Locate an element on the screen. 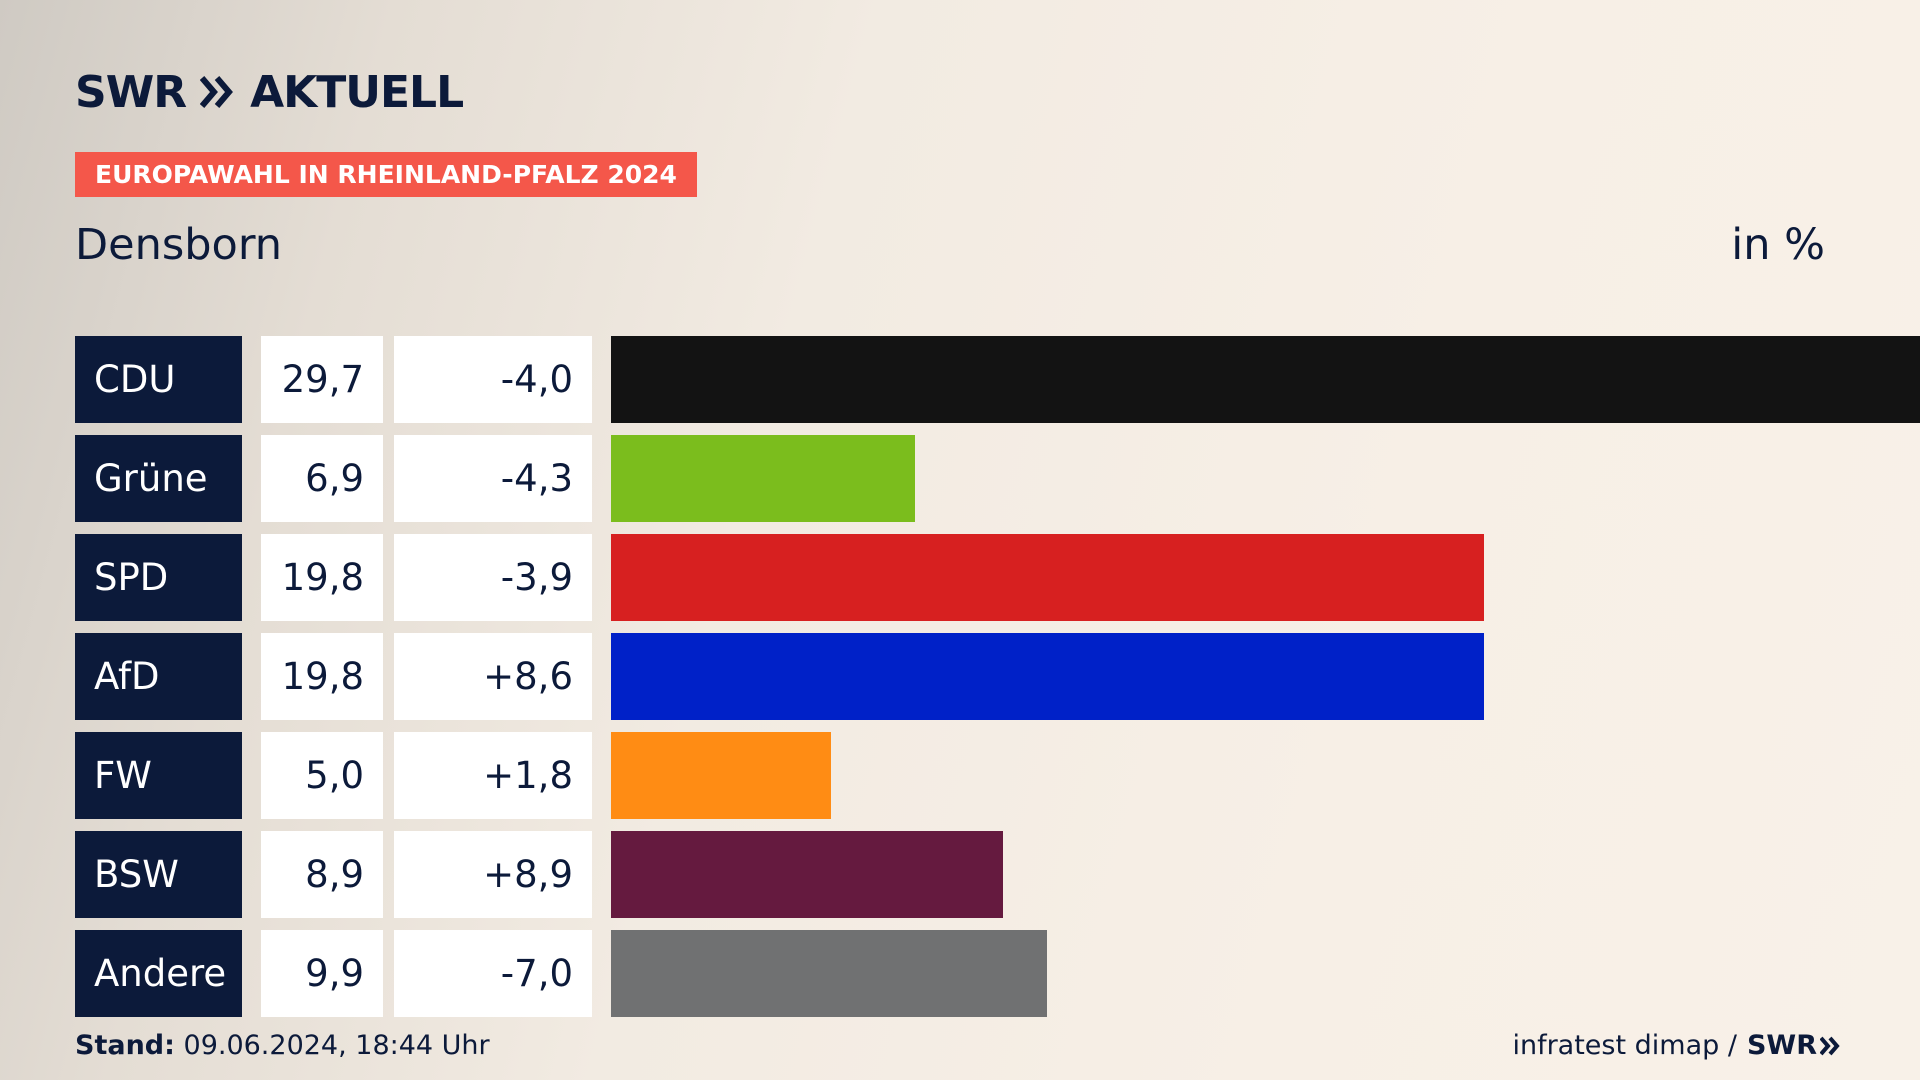 The image size is (1920, 1080). timestamp-label: Stand: is located at coordinates (125, 1045).